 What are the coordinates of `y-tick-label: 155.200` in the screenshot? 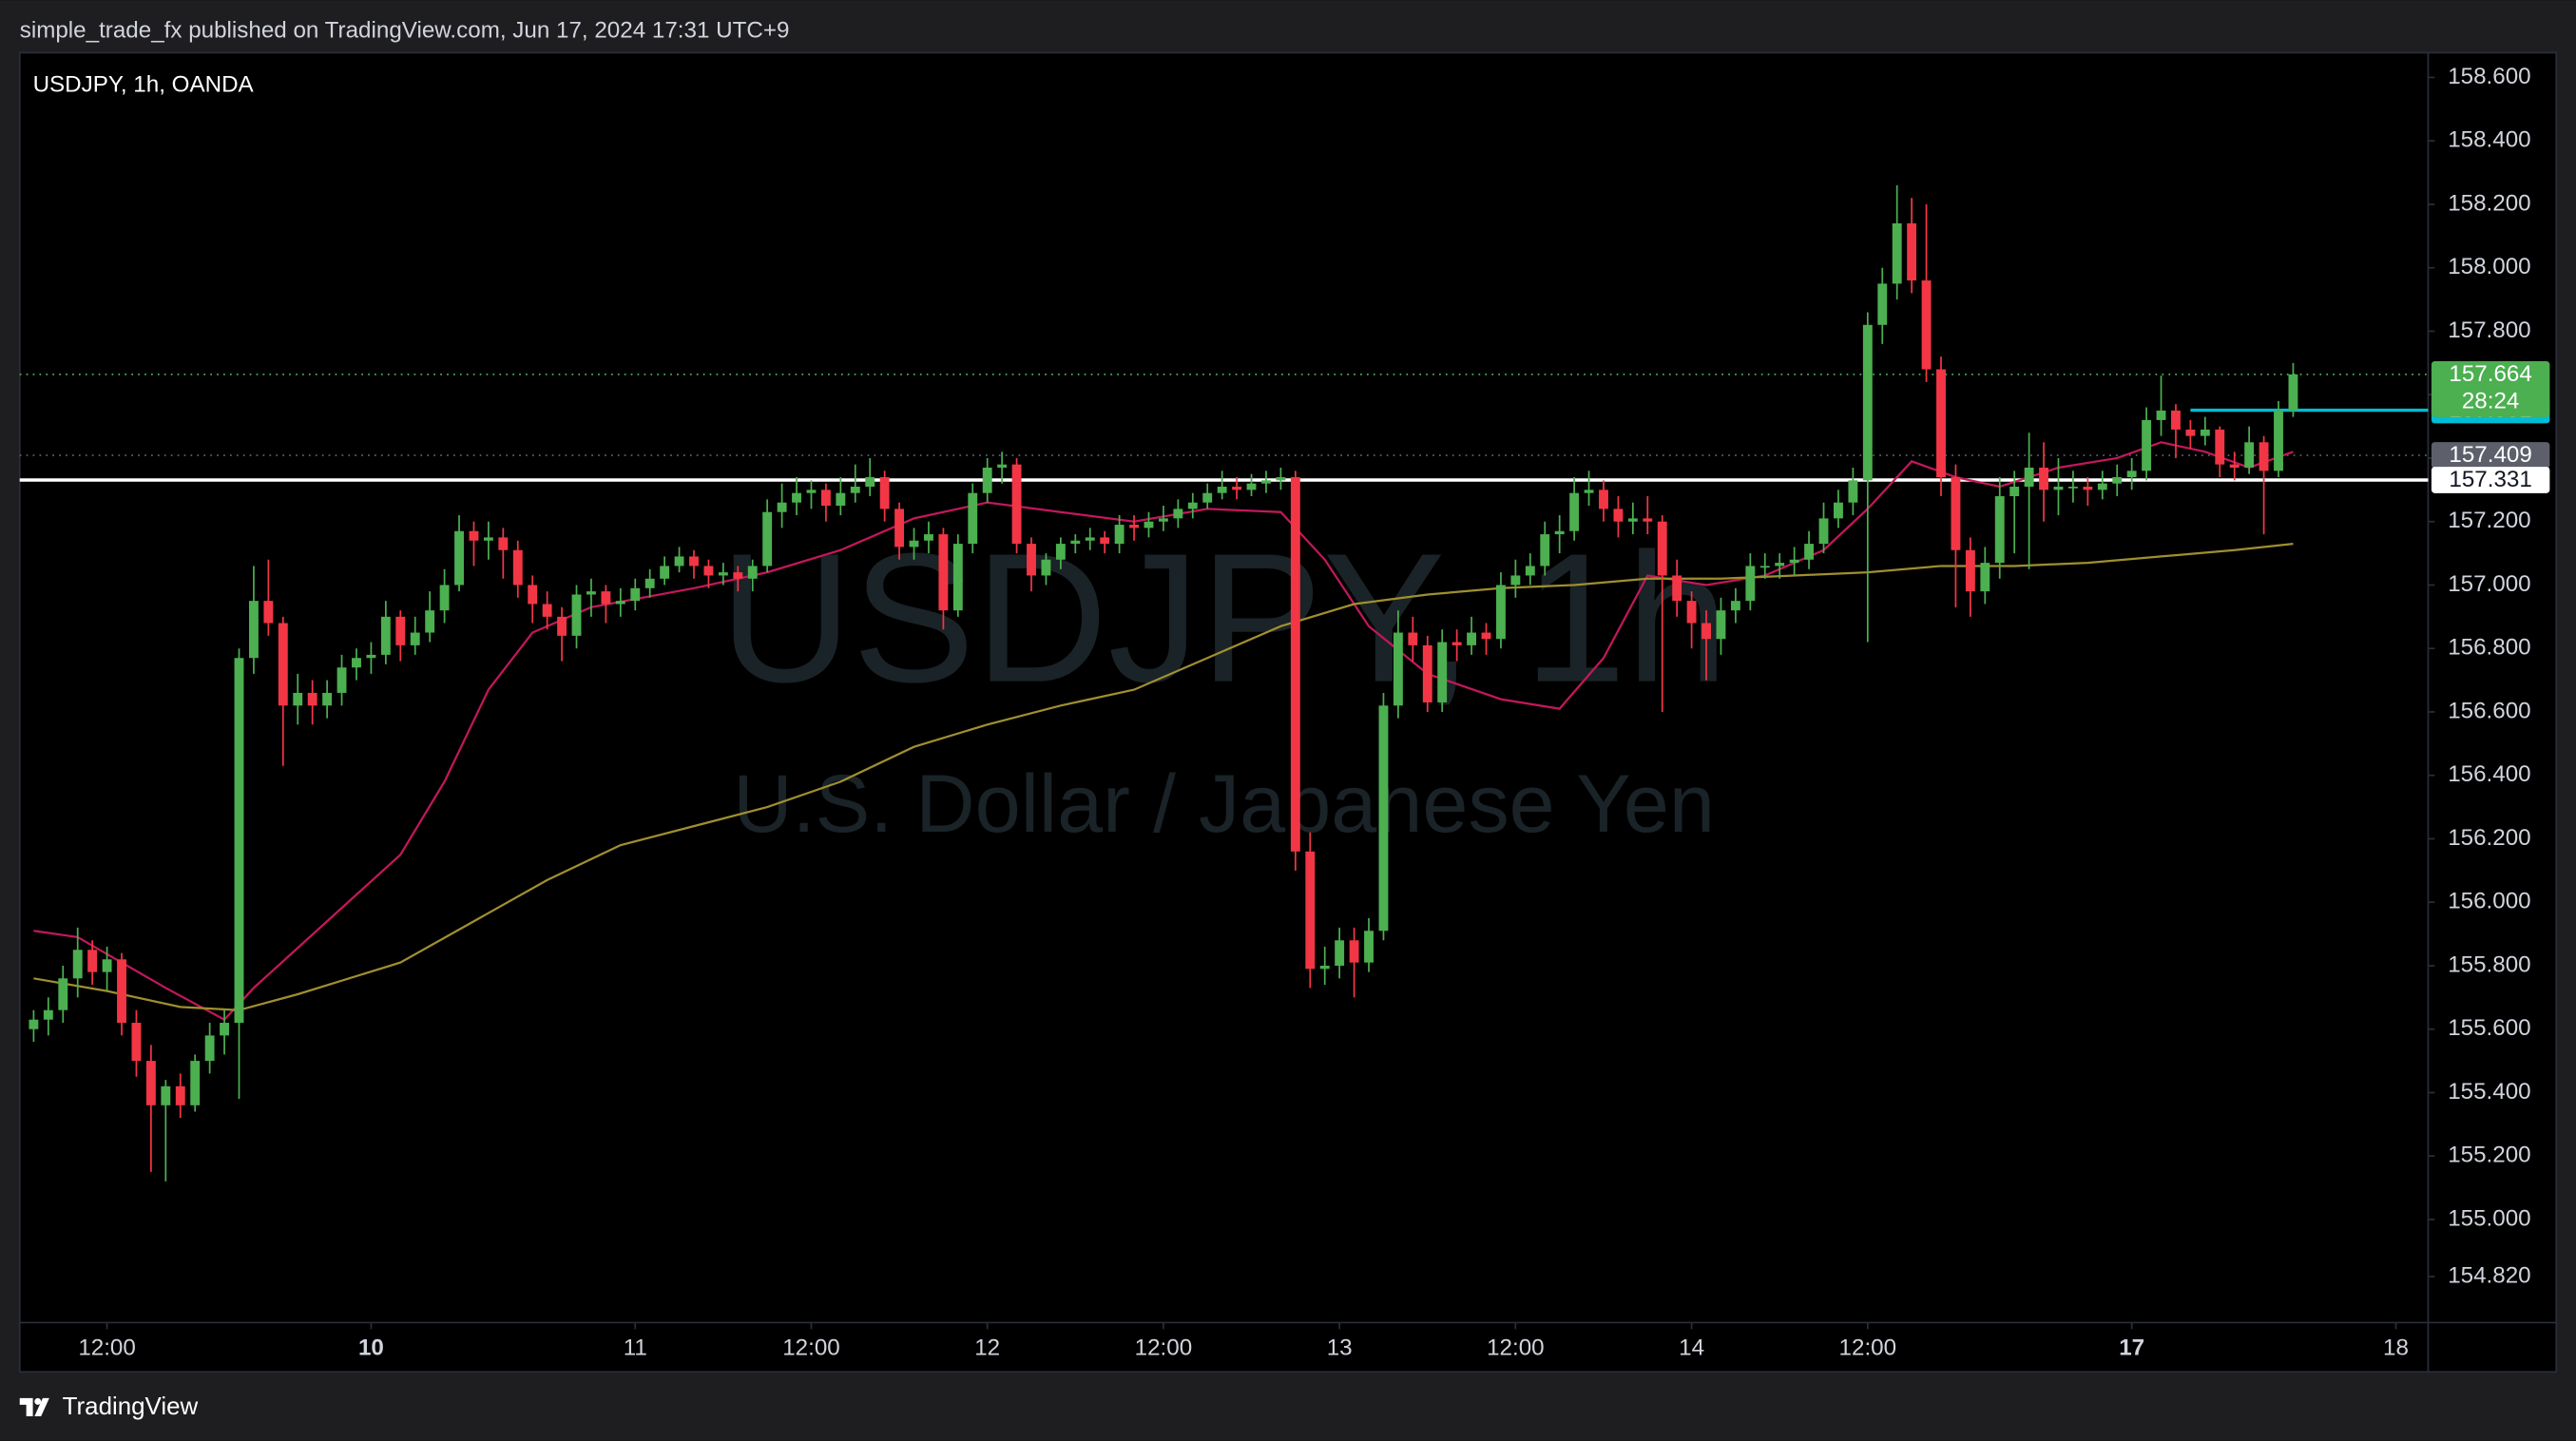 It's located at (2489, 1155).